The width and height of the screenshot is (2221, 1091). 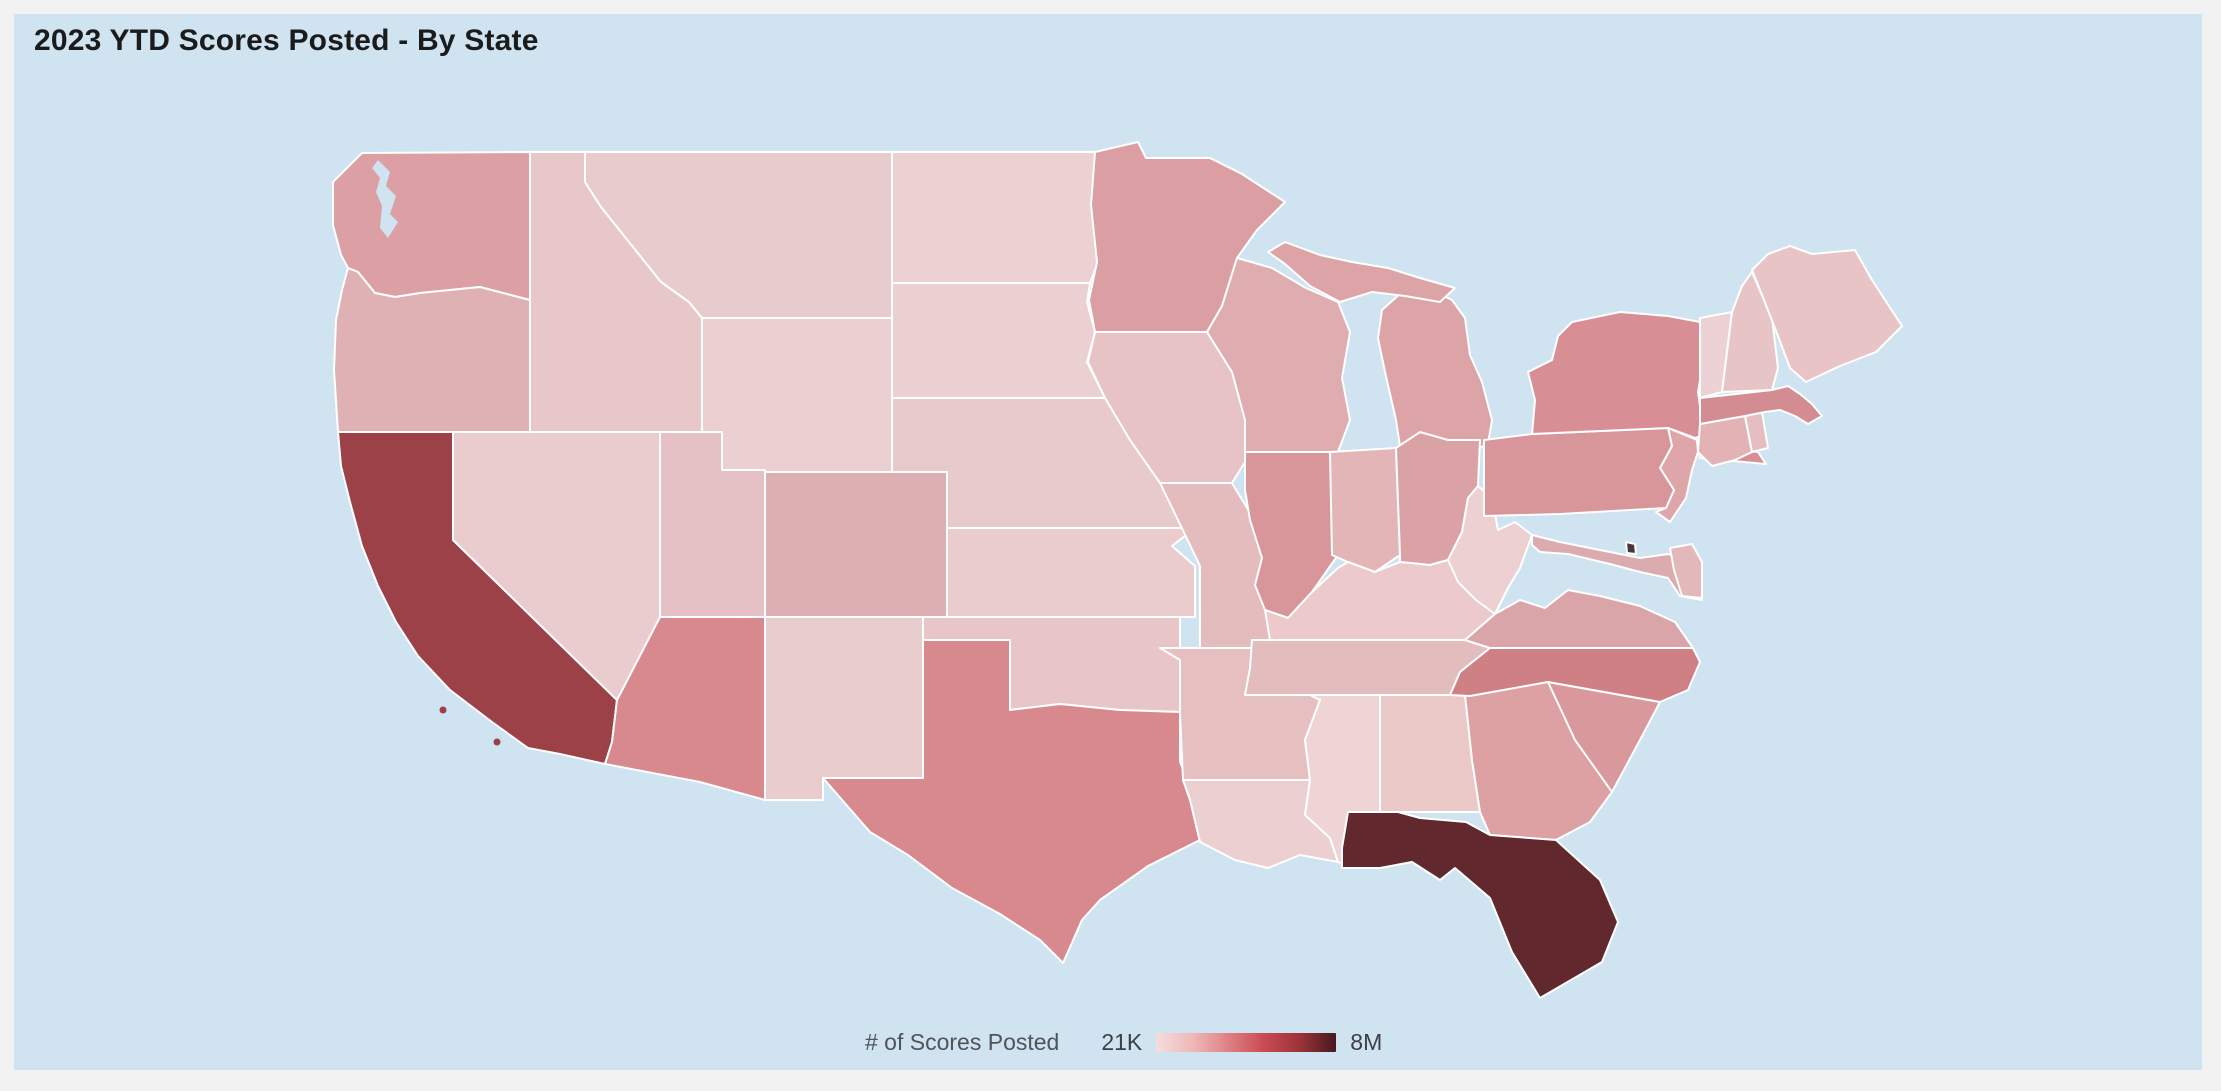 What do you see at coordinates (1011, 801) in the screenshot?
I see `state-TX` at bounding box center [1011, 801].